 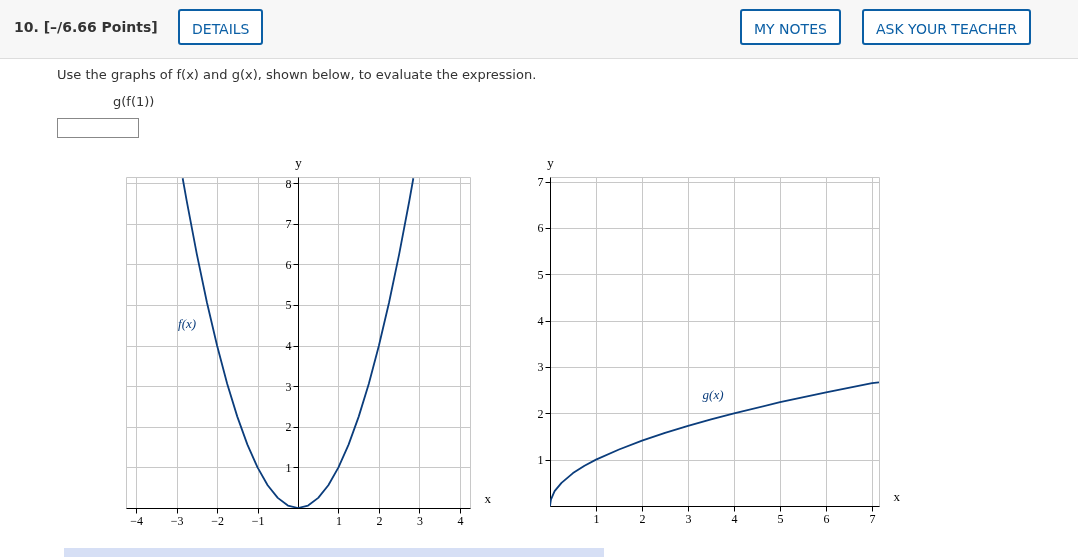 What do you see at coordinates (713, 395) in the screenshot?
I see `series-label: g(x)` at bounding box center [713, 395].